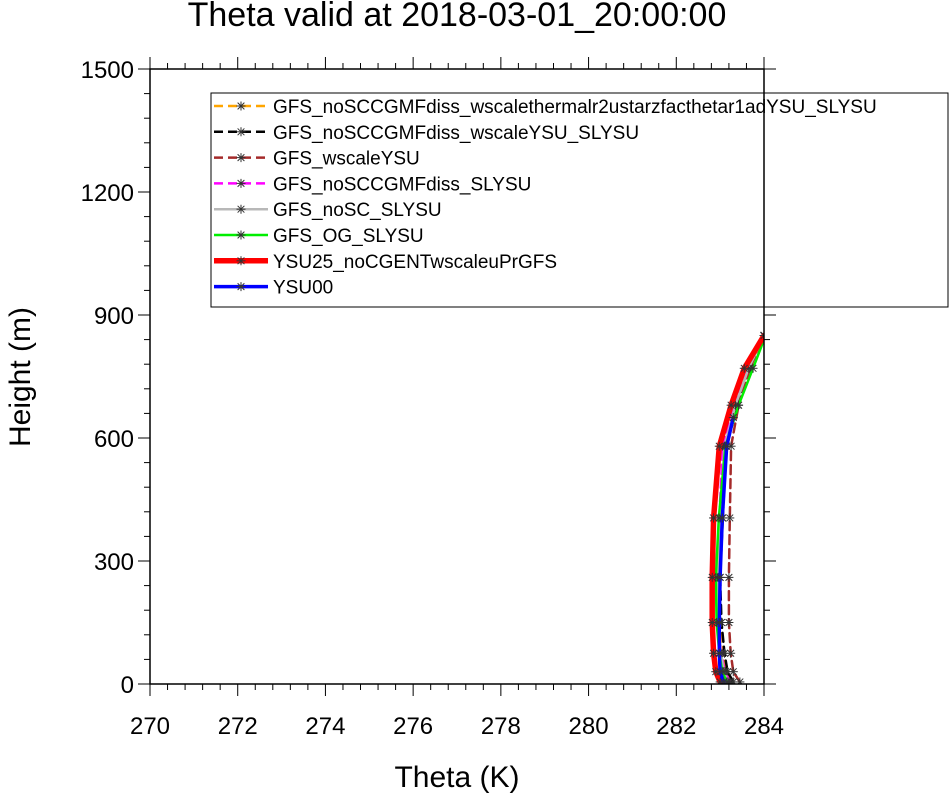 The width and height of the screenshot is (949, 796). I want to click on y-tick-label: 900, so click(114, 316).